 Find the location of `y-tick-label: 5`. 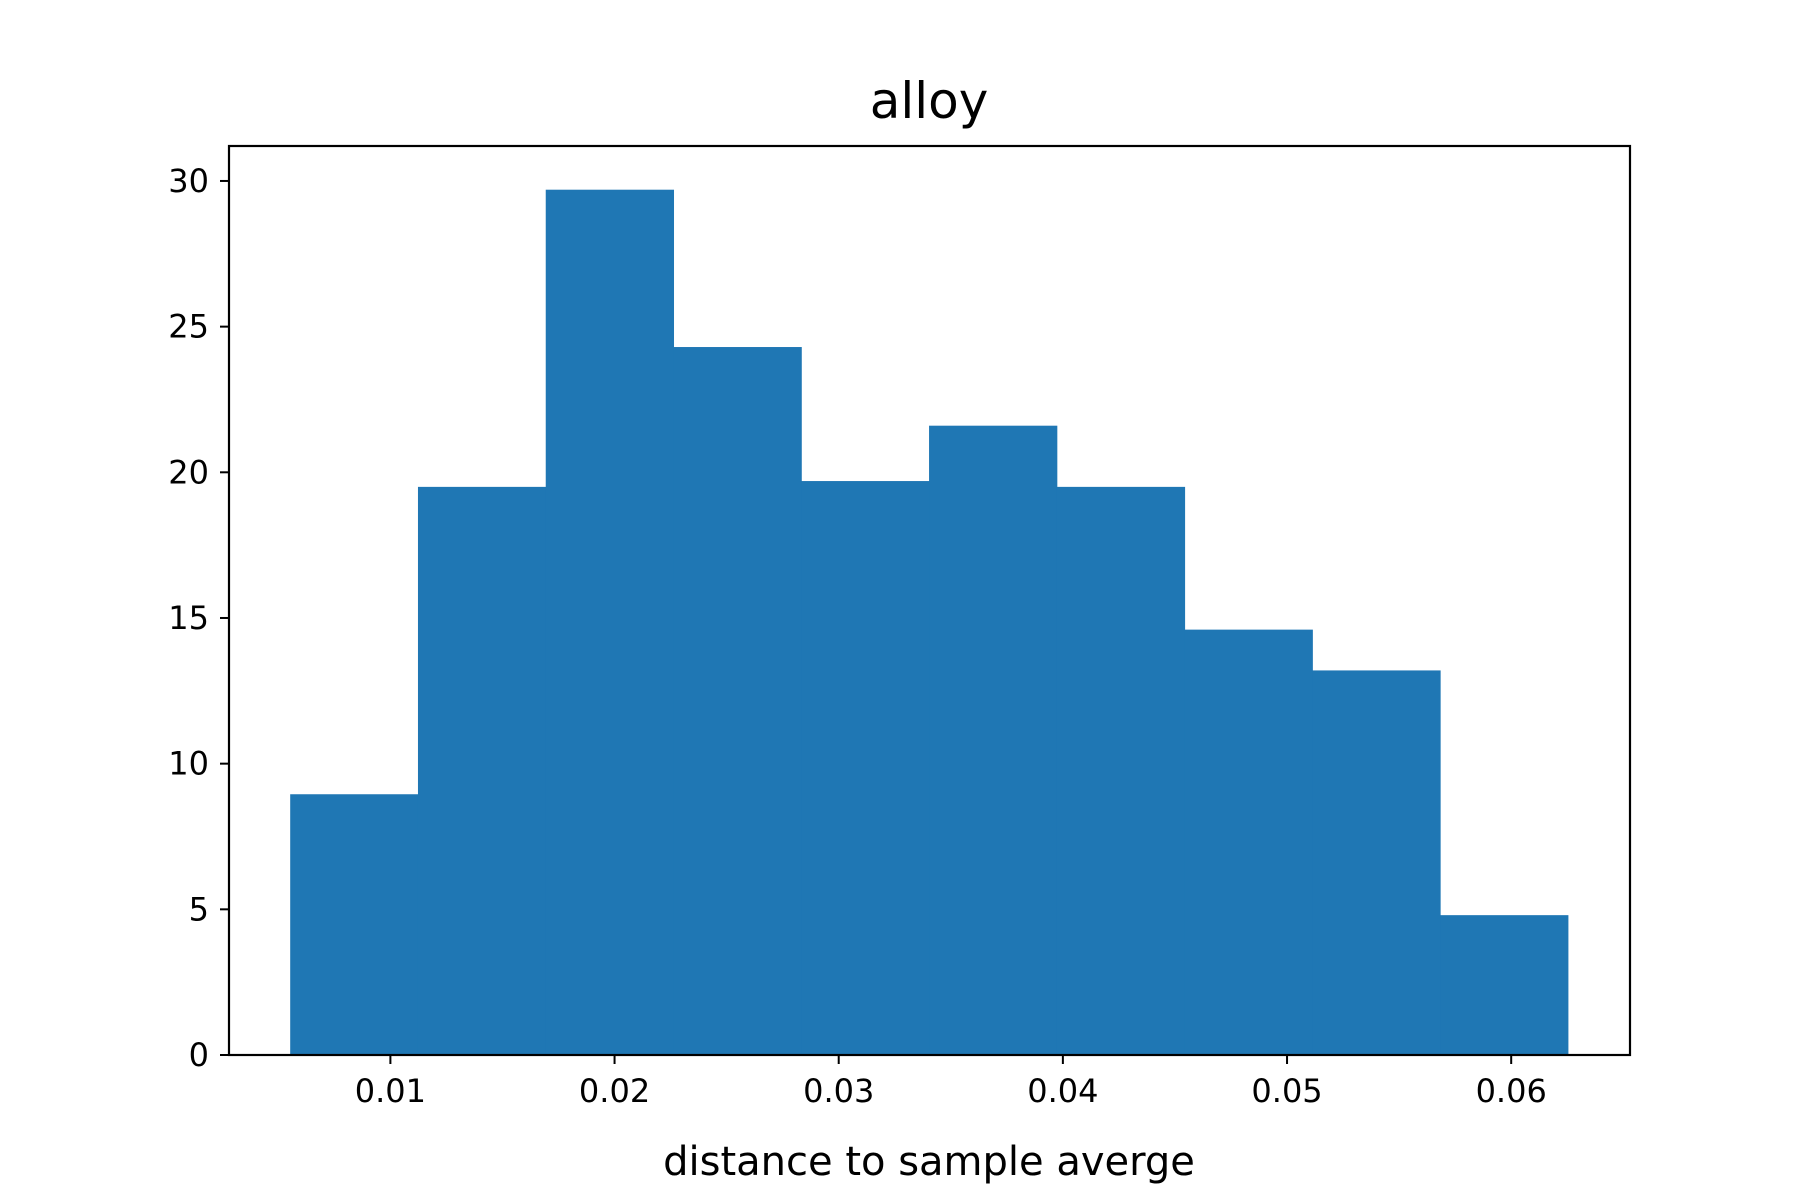

y-tick-label: 5 is located at coordinates (199, 909).